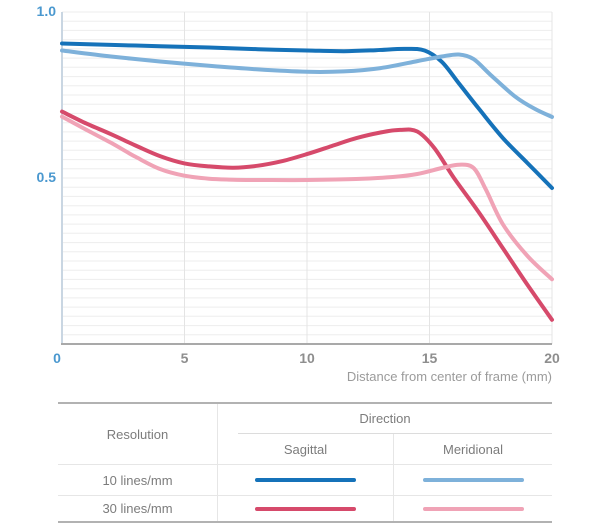 Image resolution: width=604 pixels, height=530 pixels. What do you see at coordinates (473, 449) in the screenshot?
I see `meridional-header: Meridional` at bounding box center [473, 449].